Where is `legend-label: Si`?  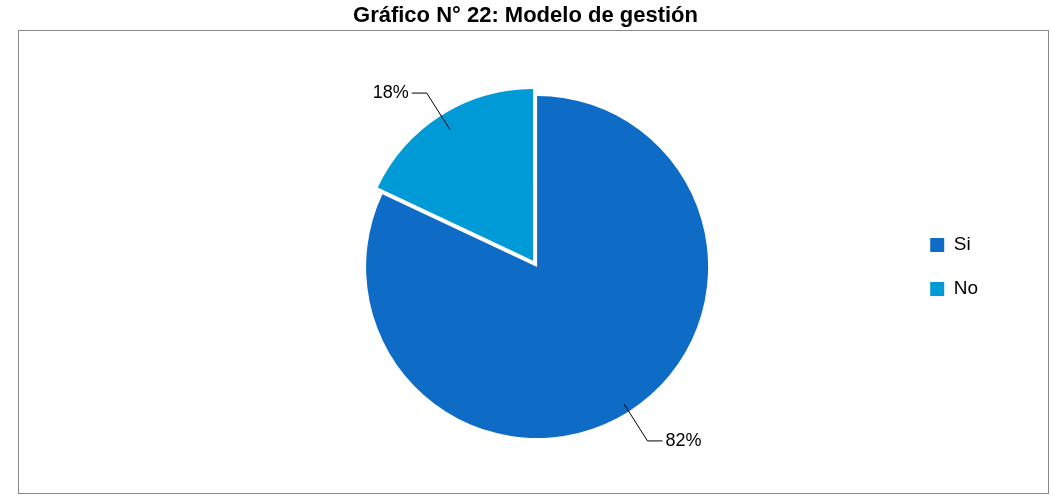
legend-label: Si is located at coordinates (962, 244).